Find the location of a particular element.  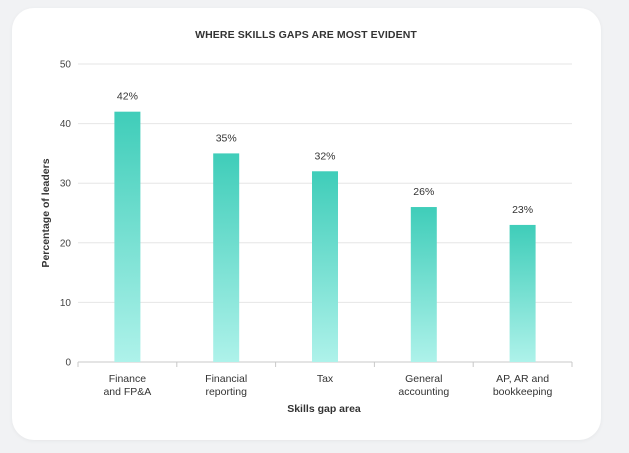

data-label: 26% is located at coordinates (423, 192).